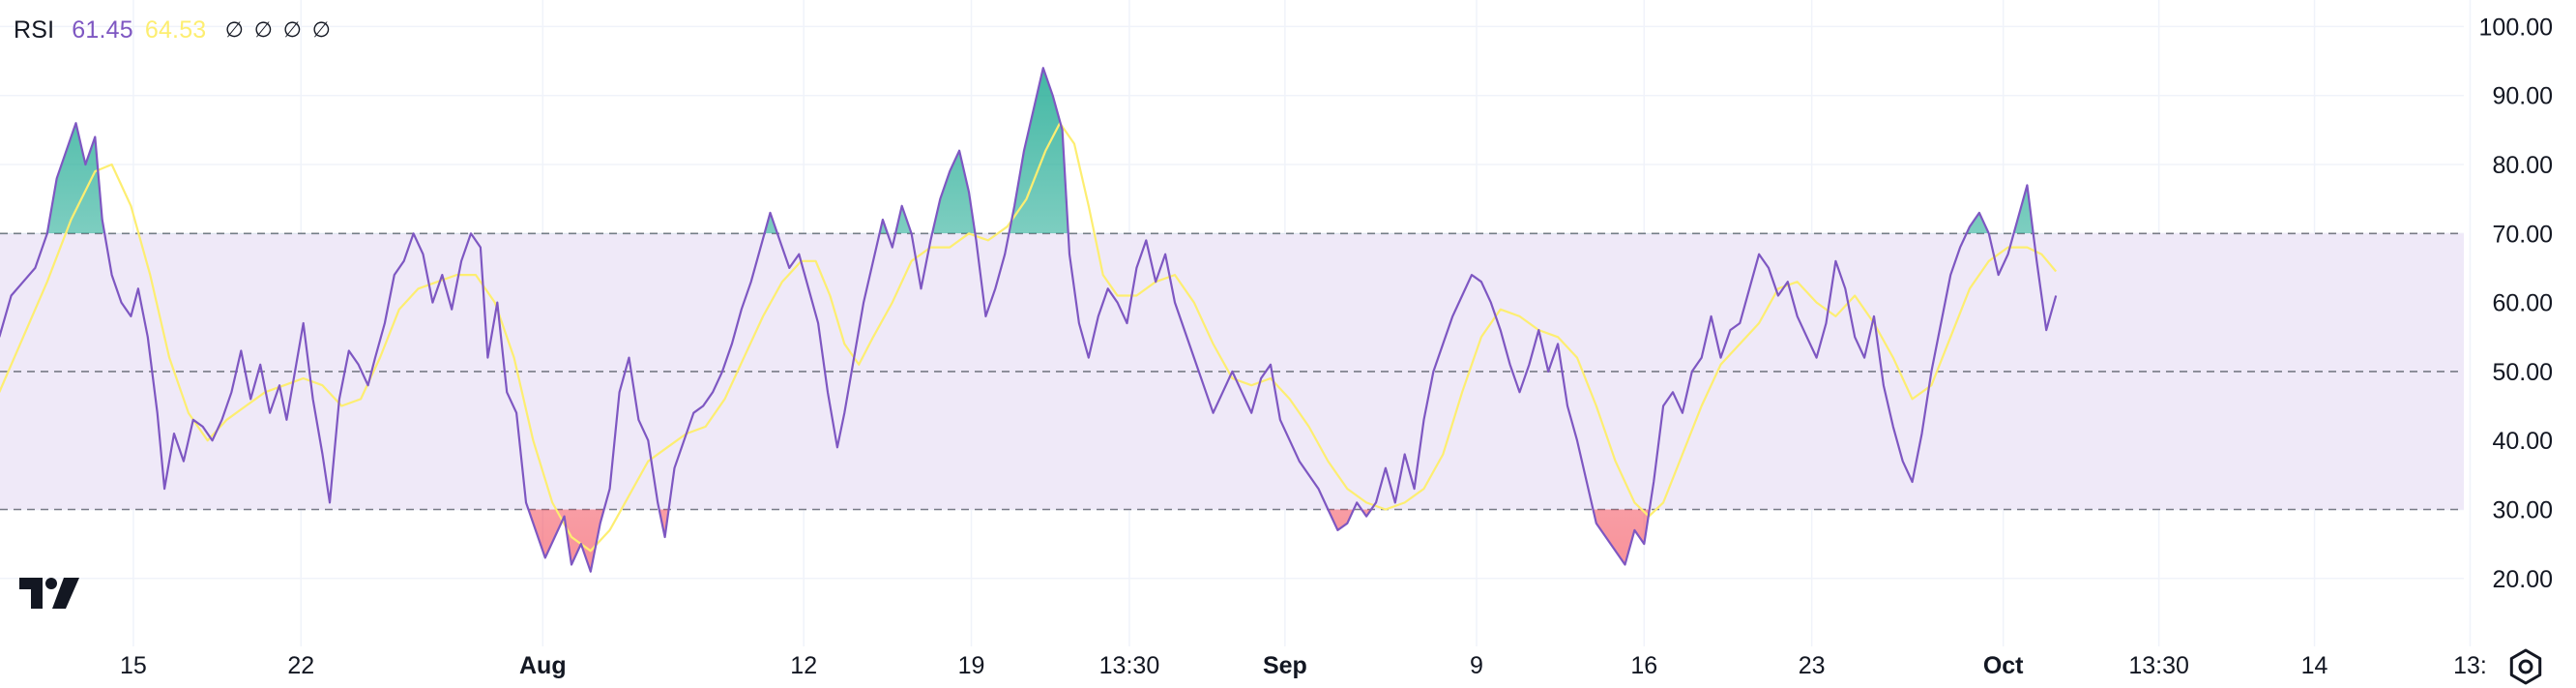 The width and height of the screenshot is (2576, 688). What do you see at coordinates (2525, 666) in the screenshot?
I see `settings-gear-icon` at bounding box center [2525, 666].